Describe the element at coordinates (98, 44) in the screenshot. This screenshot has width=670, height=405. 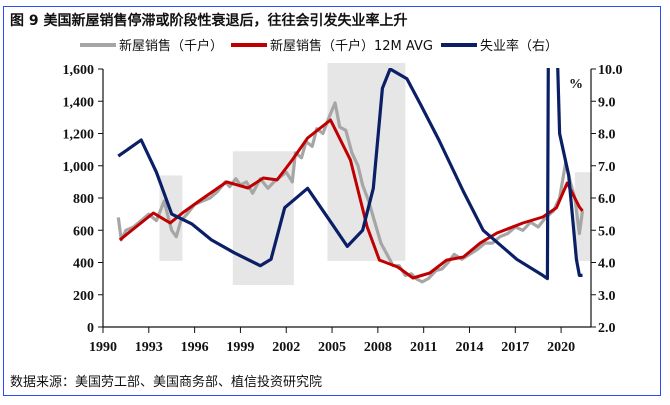
I see `legend-swatch-sales` at that location.